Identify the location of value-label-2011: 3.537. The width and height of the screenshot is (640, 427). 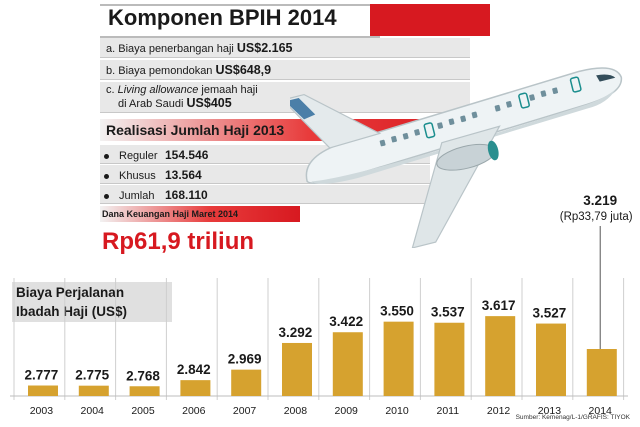
(448, 312).